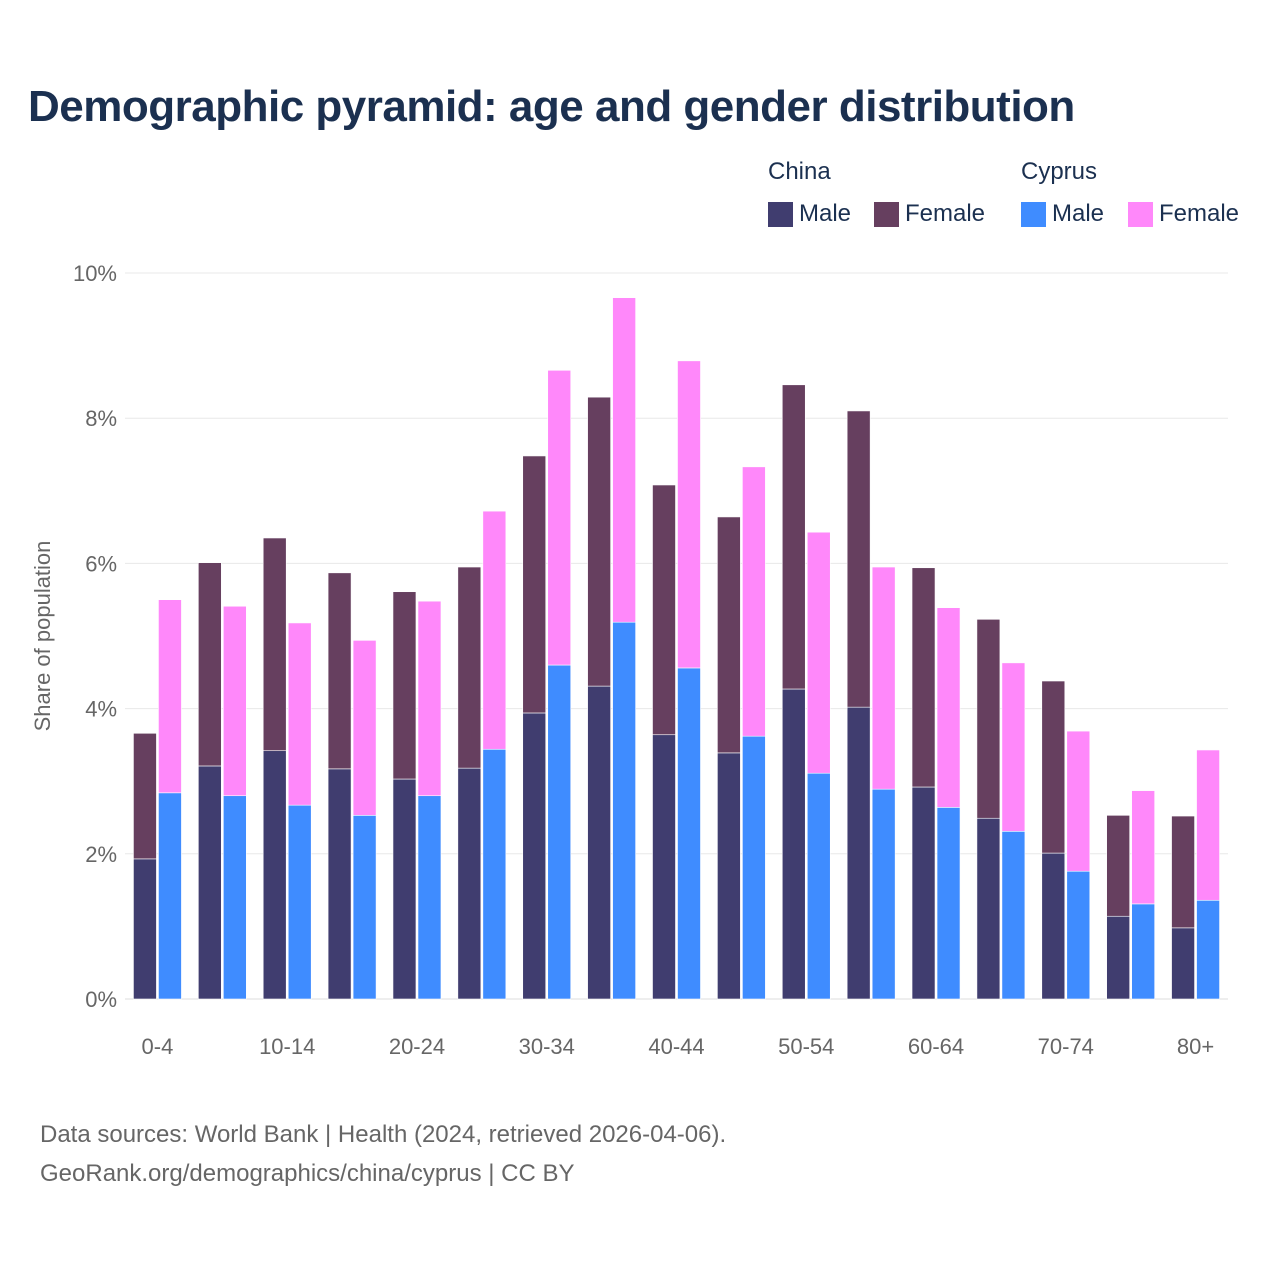 This screenshot has height=1280, width=1280. Describe the element at coordinates (936, 1046) in the screenshot. I see `x-tick-label: 60-64` at that location.